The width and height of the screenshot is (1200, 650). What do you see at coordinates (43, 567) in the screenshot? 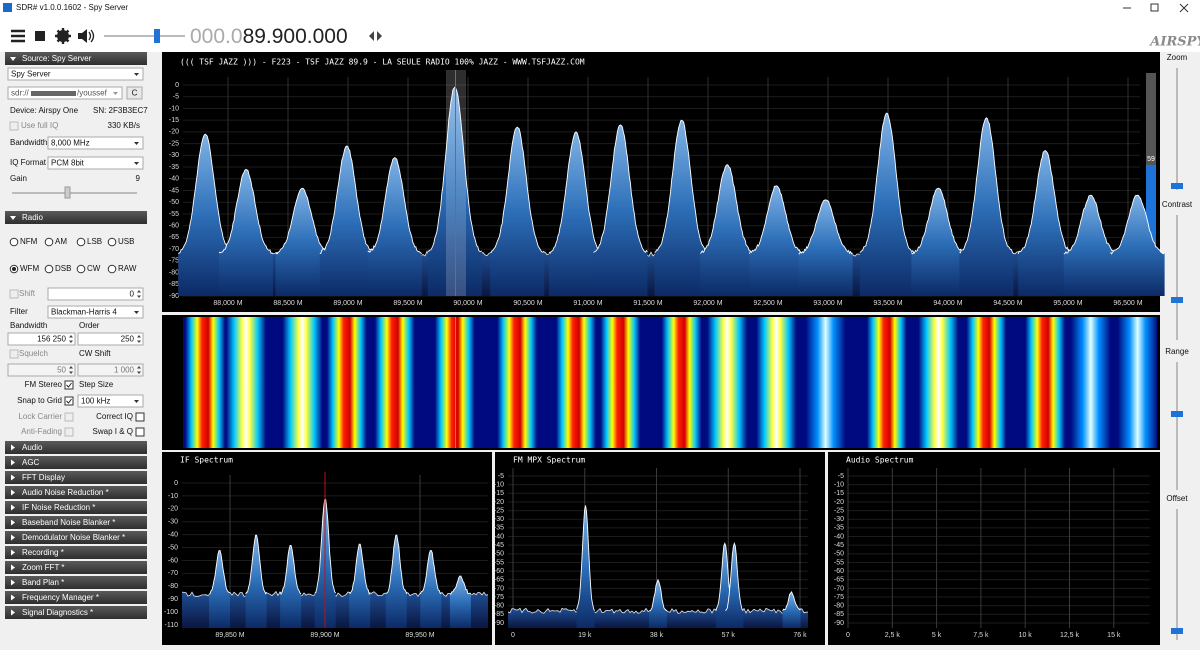
I see `section-title: Zoom FFT *` at bounding box center [43, 567].